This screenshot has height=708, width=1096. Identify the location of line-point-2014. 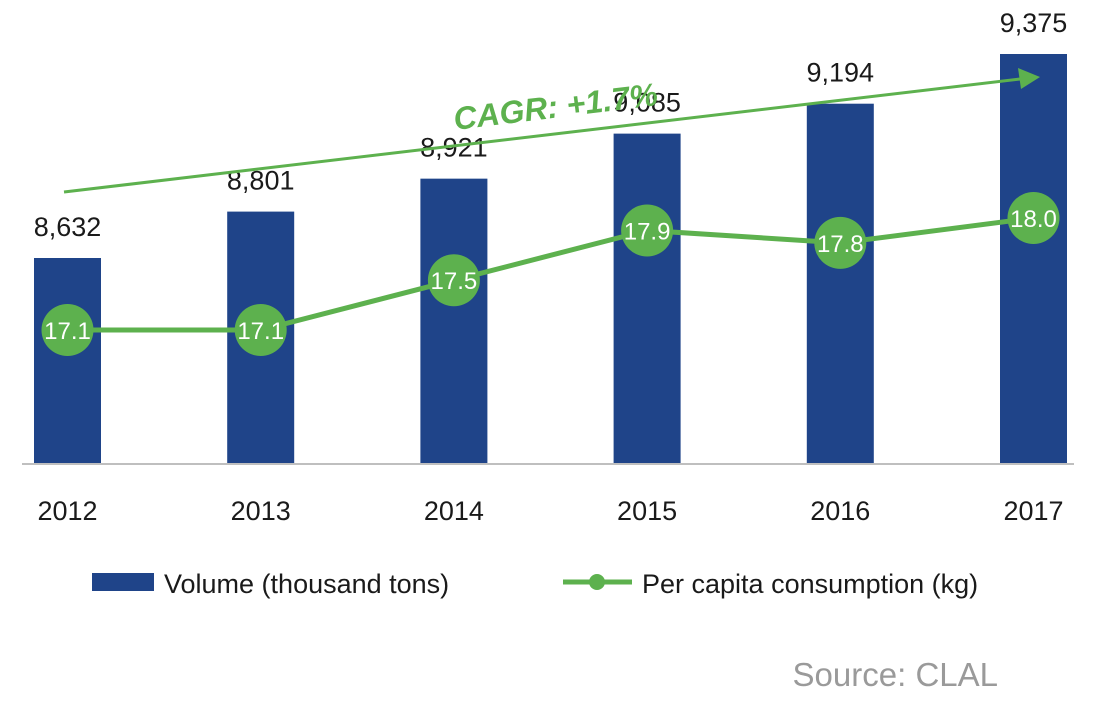
(453, 280).